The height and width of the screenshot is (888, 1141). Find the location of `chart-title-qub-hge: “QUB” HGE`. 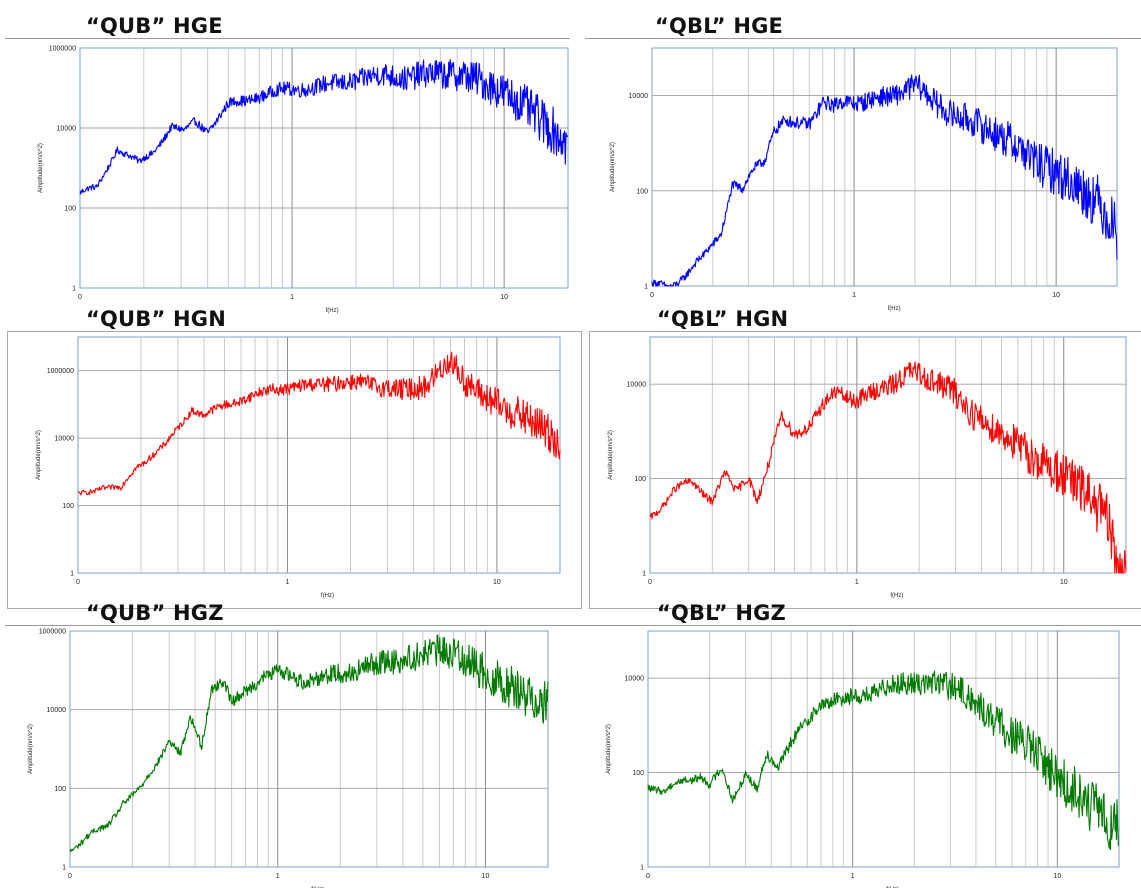

chart-title-qub-hge: “QUB” HGE is located at coordinates (154, 26).